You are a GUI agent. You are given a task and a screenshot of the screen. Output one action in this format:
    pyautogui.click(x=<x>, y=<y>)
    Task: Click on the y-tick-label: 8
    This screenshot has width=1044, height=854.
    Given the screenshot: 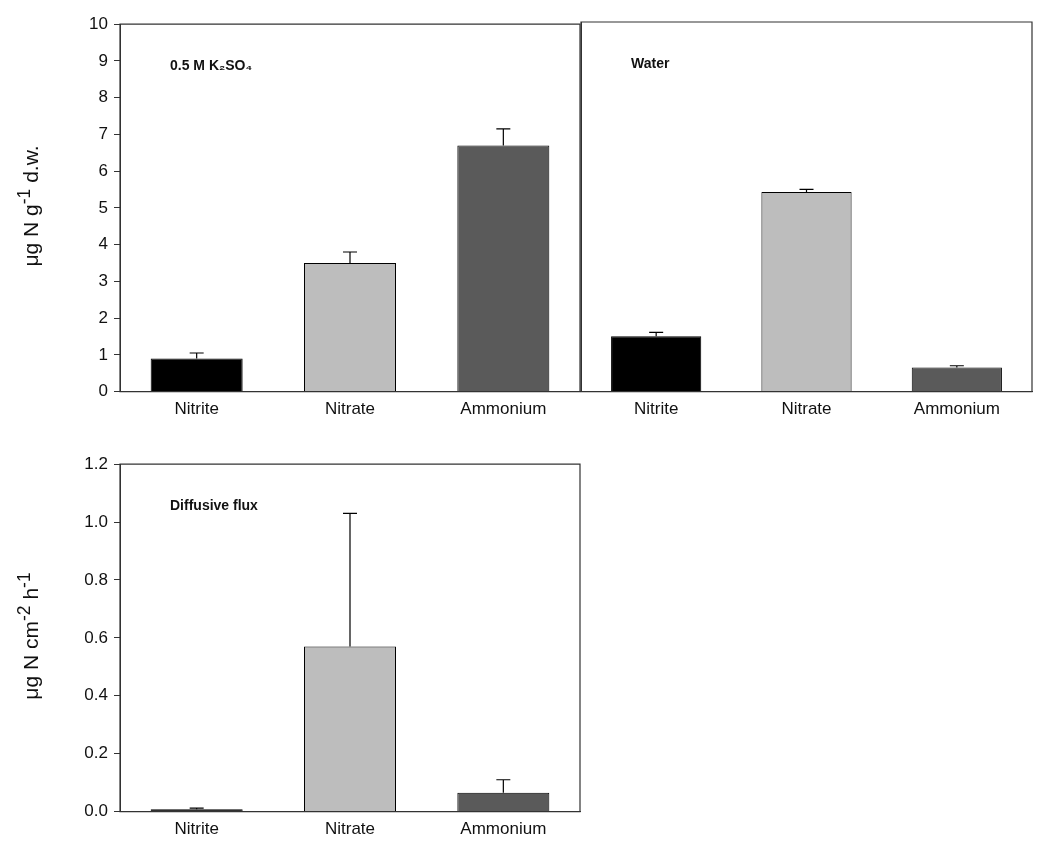 What is the action you would take?
    pyautogui.click(x=103, y=97)
    